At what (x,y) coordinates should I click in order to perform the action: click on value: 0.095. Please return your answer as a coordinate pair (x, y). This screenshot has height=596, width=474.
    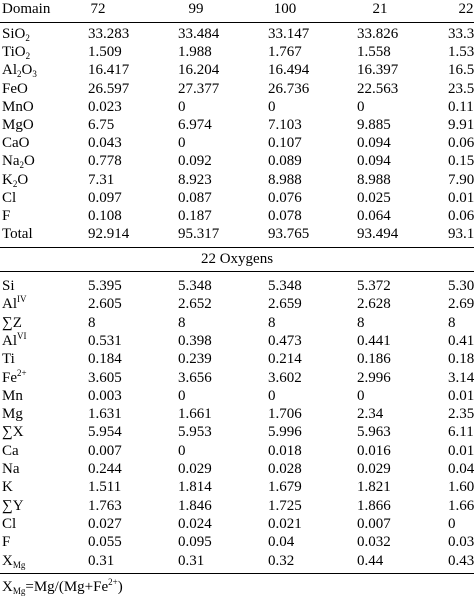
    Looking at the image, I should click on (195, 542).